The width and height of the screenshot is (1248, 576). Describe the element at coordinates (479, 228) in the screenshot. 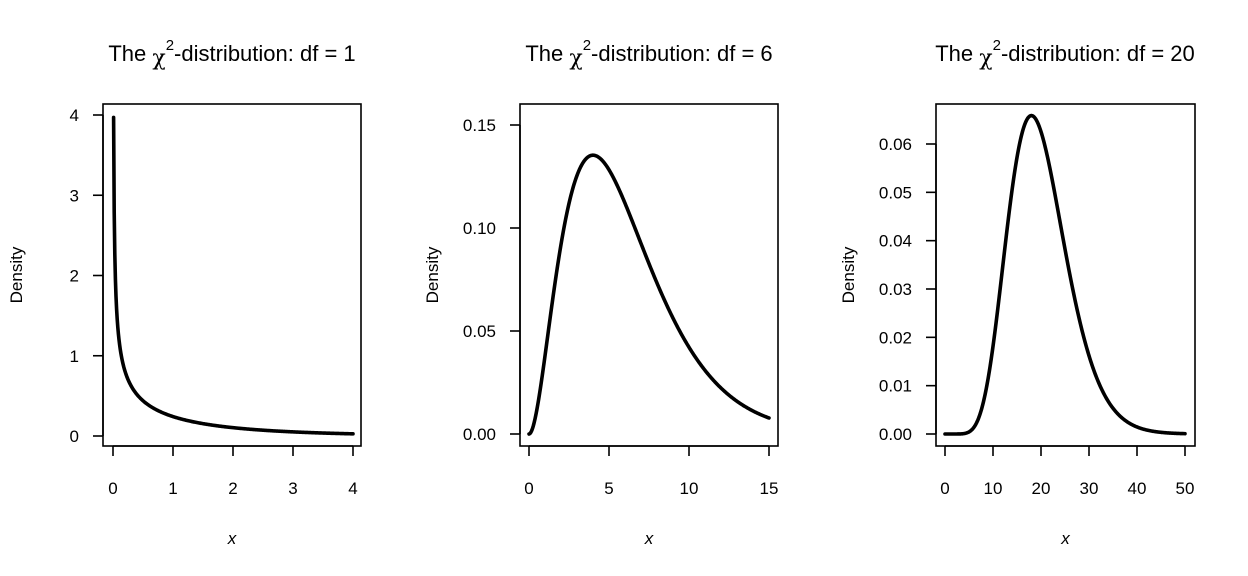

I see `y-tick-label: 0.10` at that location.